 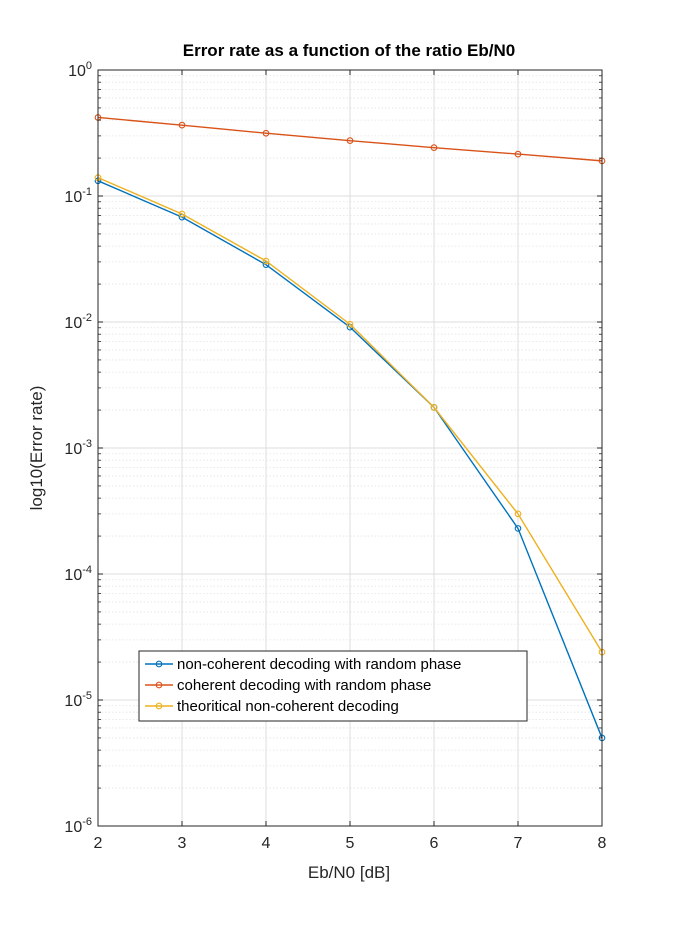 I want to click on legend-box, so click(x=333, y=686).